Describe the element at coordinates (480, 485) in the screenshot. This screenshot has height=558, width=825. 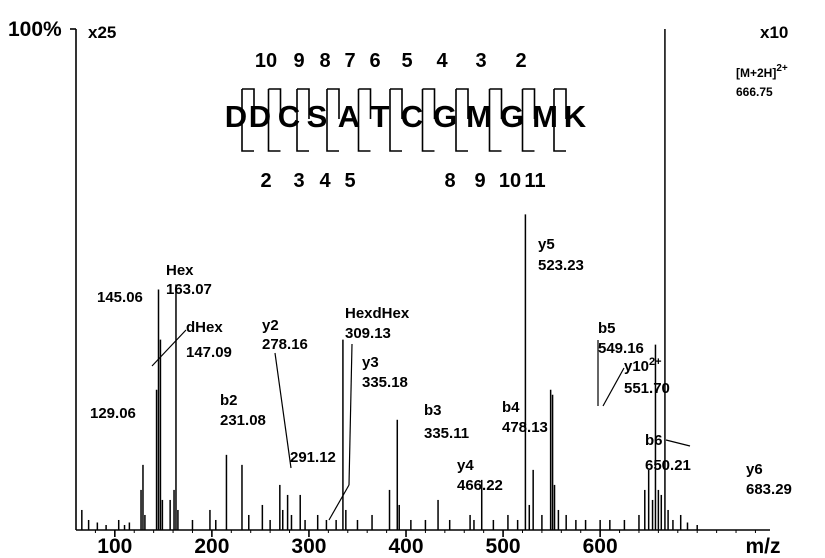
I see `annotation-mz: 466.22` at that location.